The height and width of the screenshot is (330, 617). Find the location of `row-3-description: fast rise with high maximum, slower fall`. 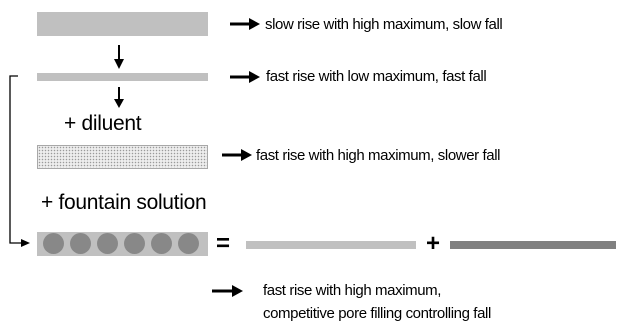

row-3-description: fast rise with high maximum, slower fall is located at coordinates (378, 155).